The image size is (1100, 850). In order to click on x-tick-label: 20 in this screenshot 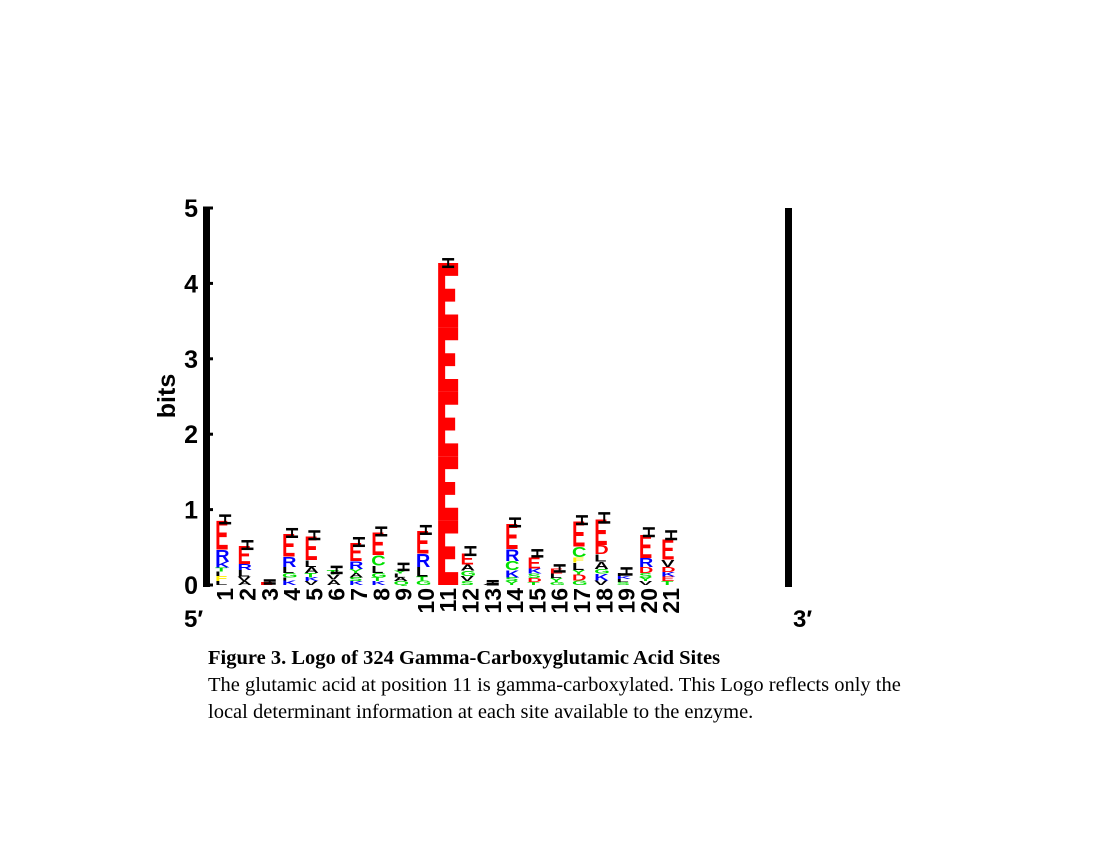, I will do `click(649, 601)`.